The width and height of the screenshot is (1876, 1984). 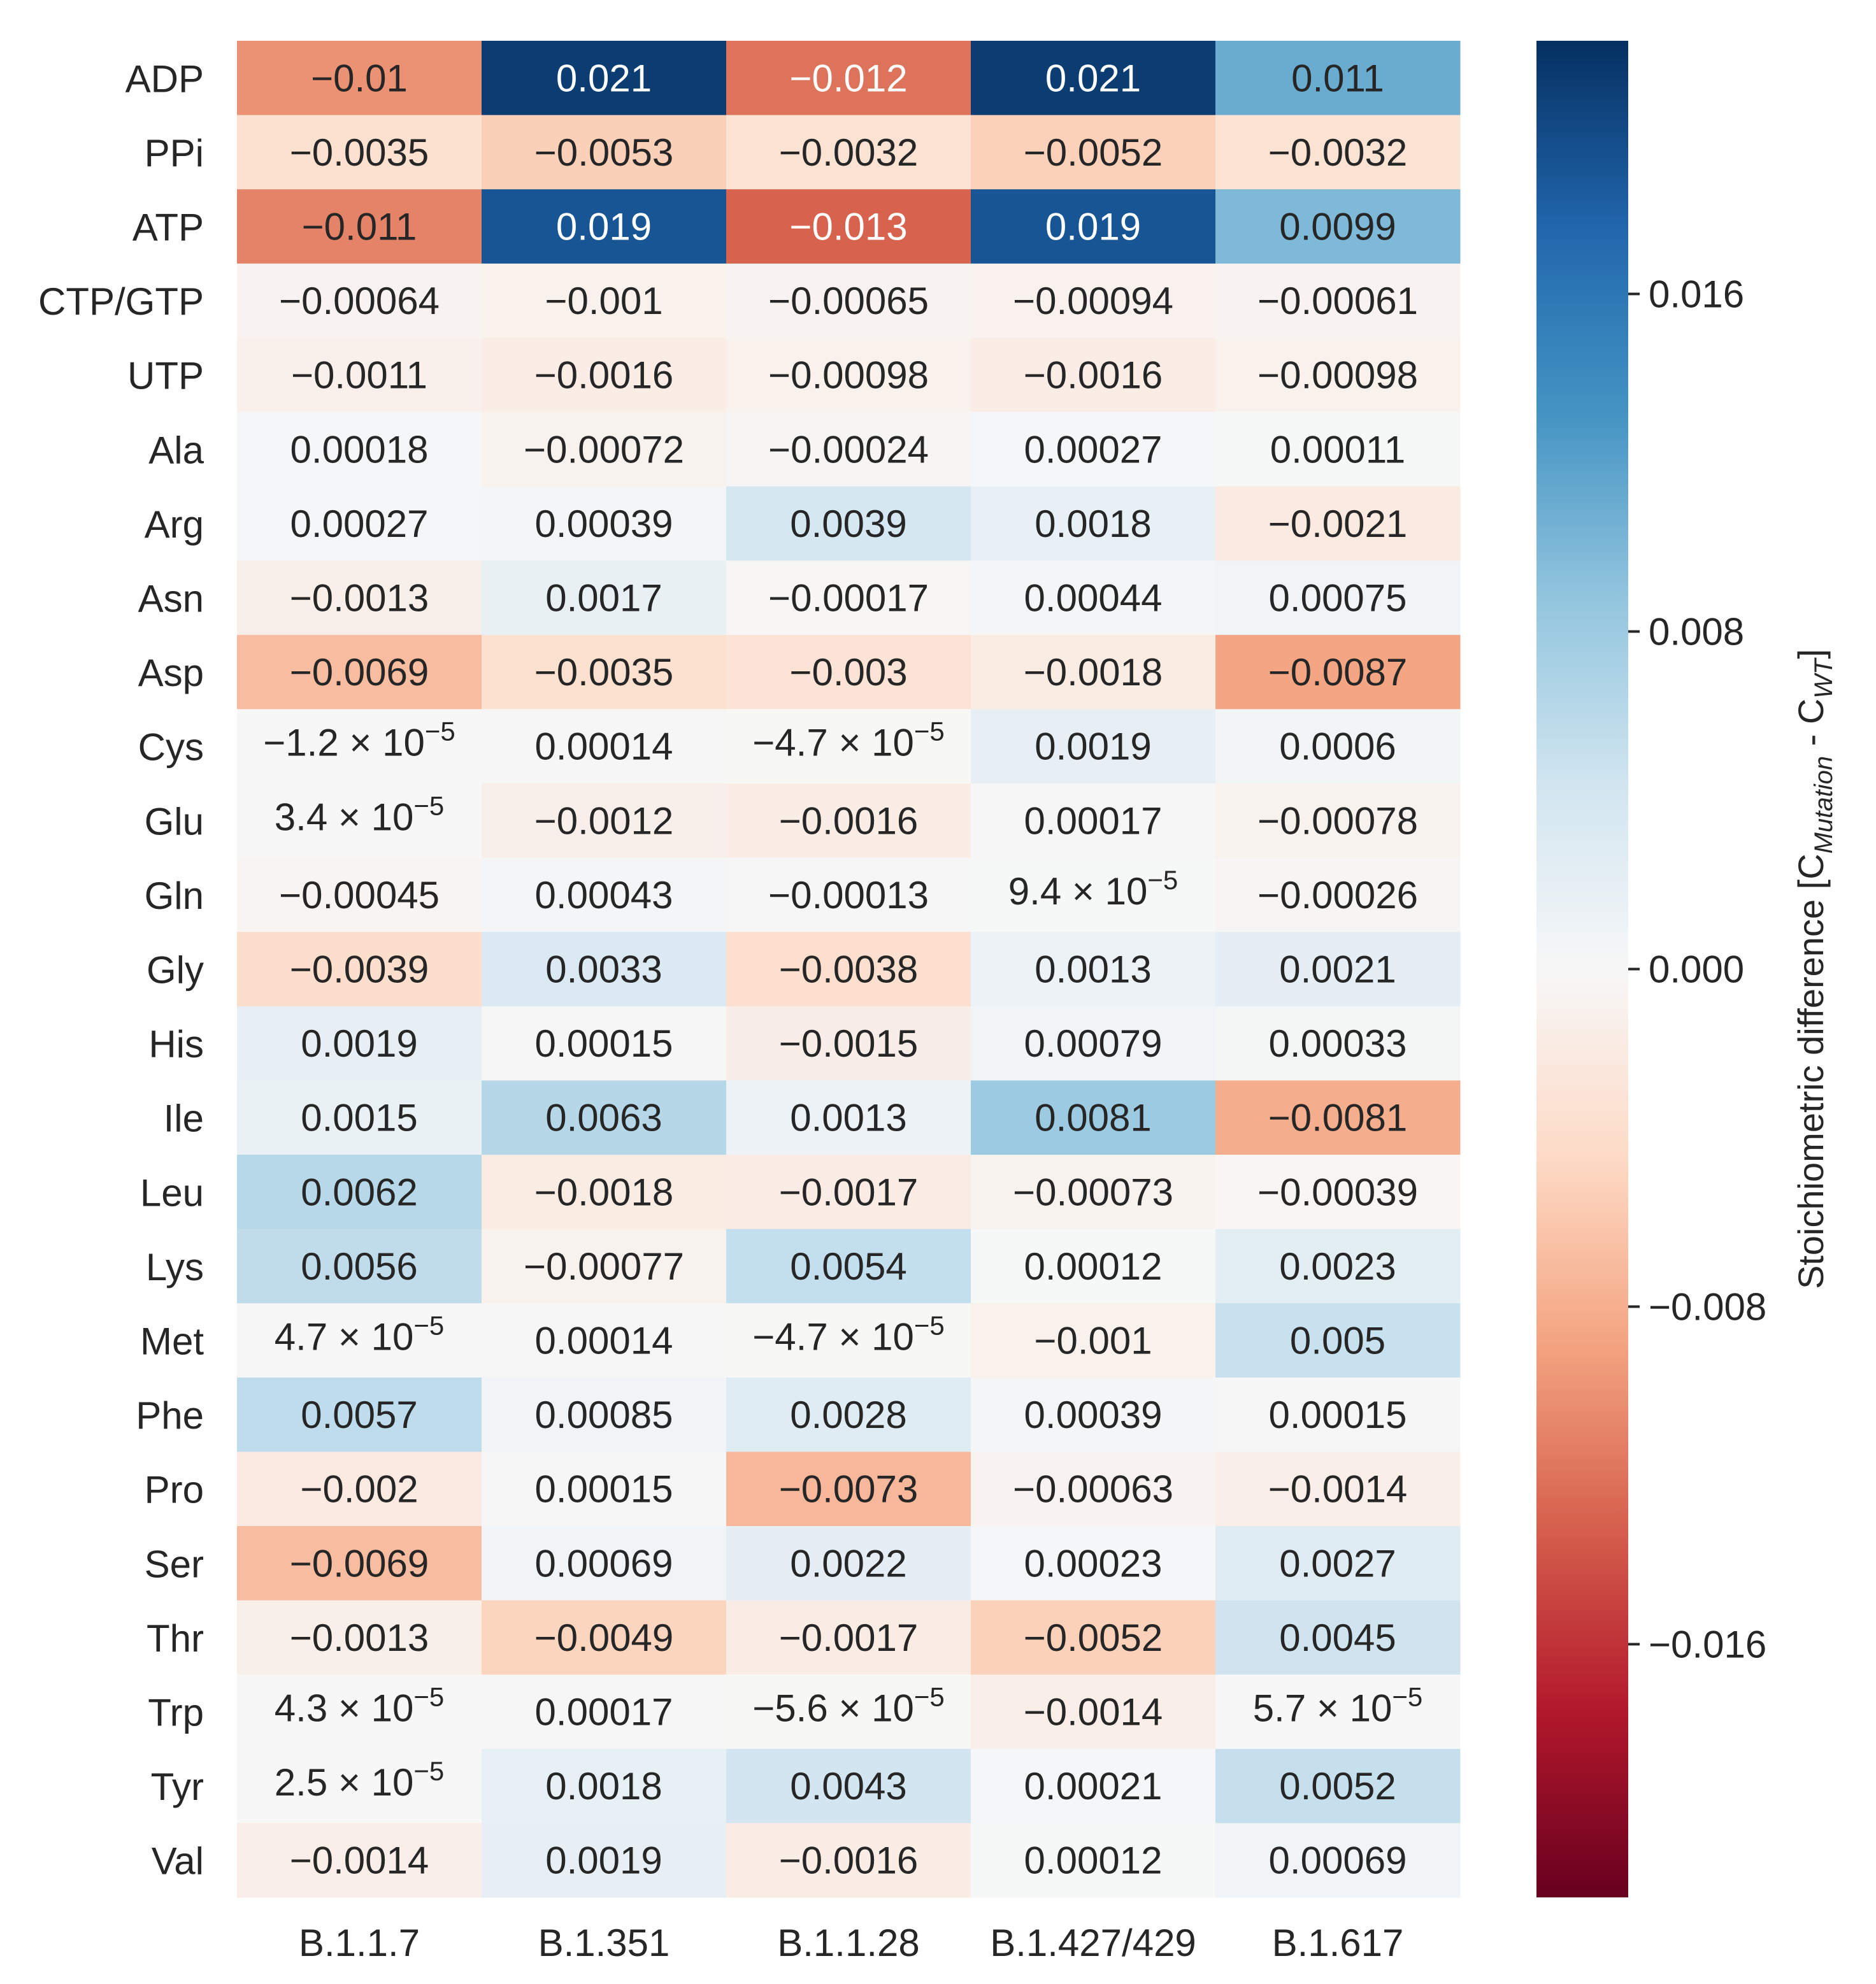 I want to click on cell-value-label: 4.7 × 10⁻⁵, so click(x=359, y=1335).